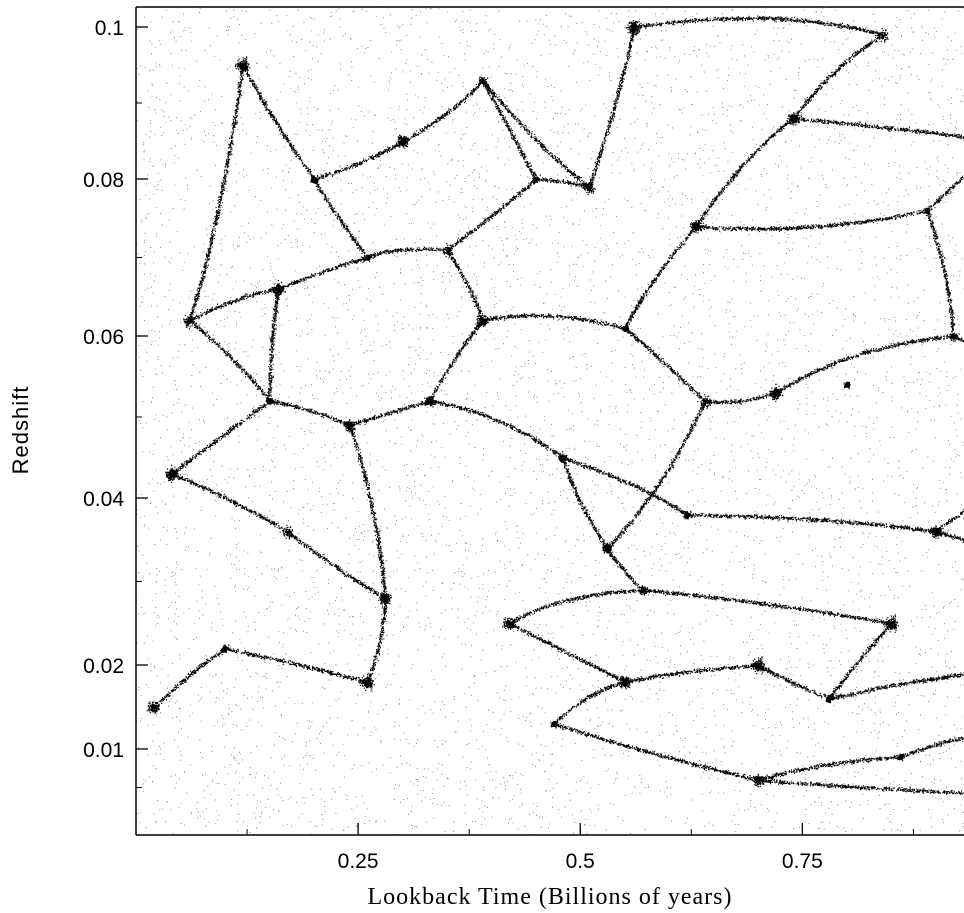  I want to click on y-tick-label: 0.01, so click(103, 750).